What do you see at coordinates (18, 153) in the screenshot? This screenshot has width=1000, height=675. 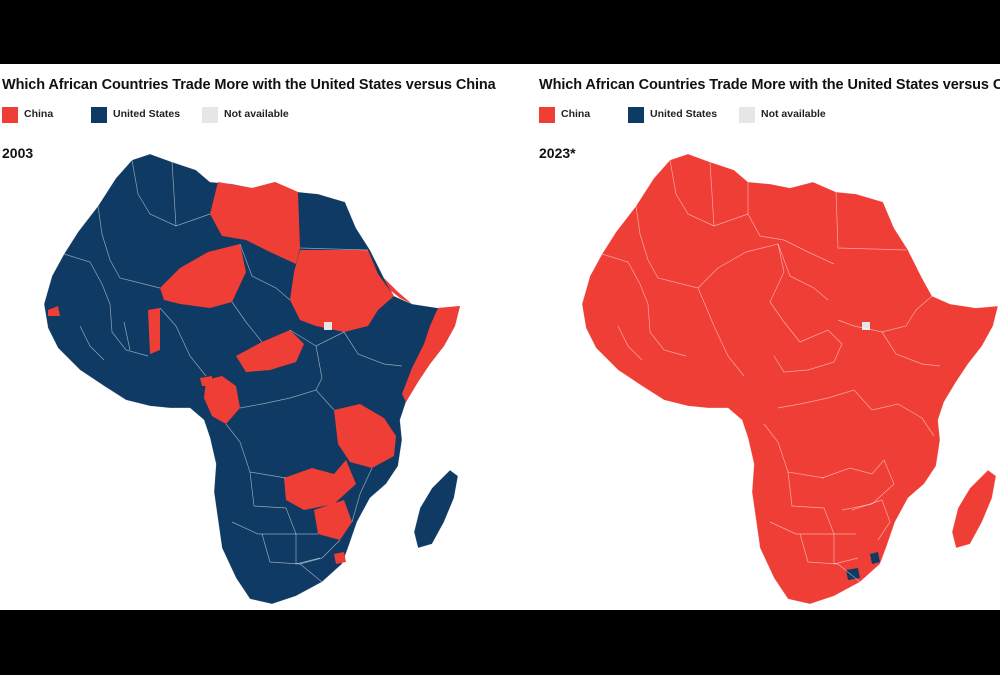 I see `map-year: 2003` at bounding box center [18, 153].